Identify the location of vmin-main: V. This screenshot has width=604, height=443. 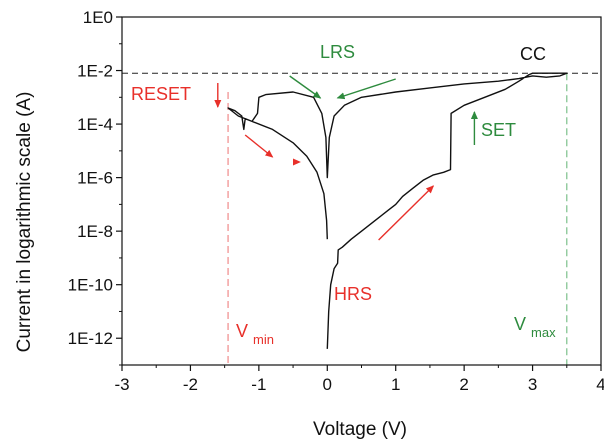
(242, 331).